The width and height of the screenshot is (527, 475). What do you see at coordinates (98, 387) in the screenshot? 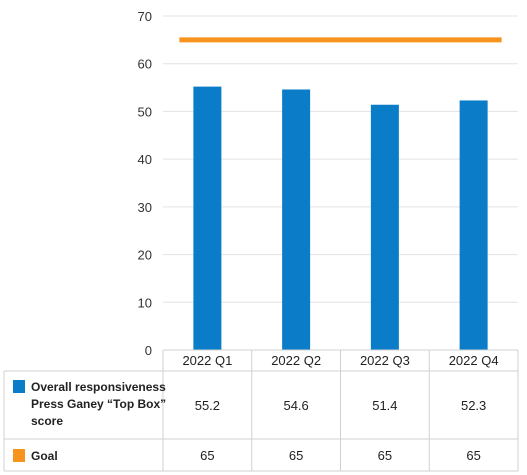
I see `row-label-responsiveness: Overall responsiveness` at bounding box center [98, 387].